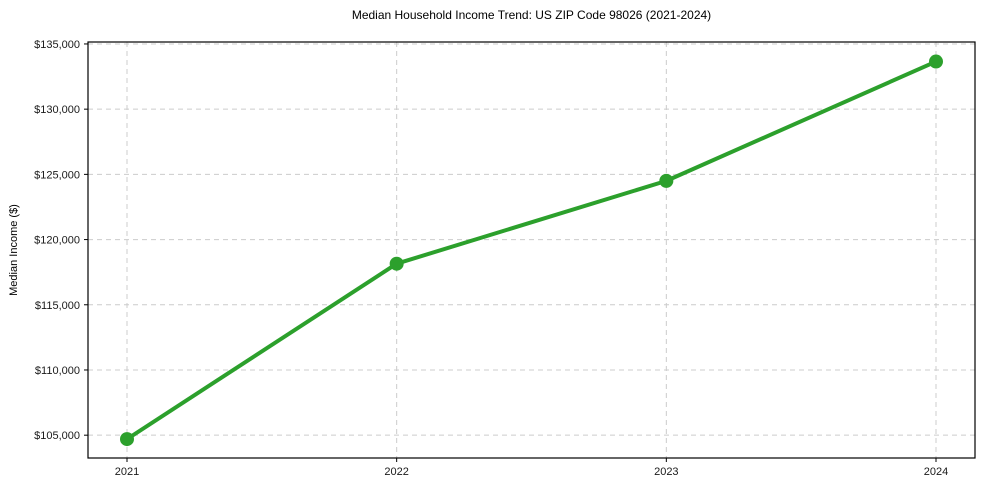  I want to click on y-tick-label: $120,000, so click(57, 241).